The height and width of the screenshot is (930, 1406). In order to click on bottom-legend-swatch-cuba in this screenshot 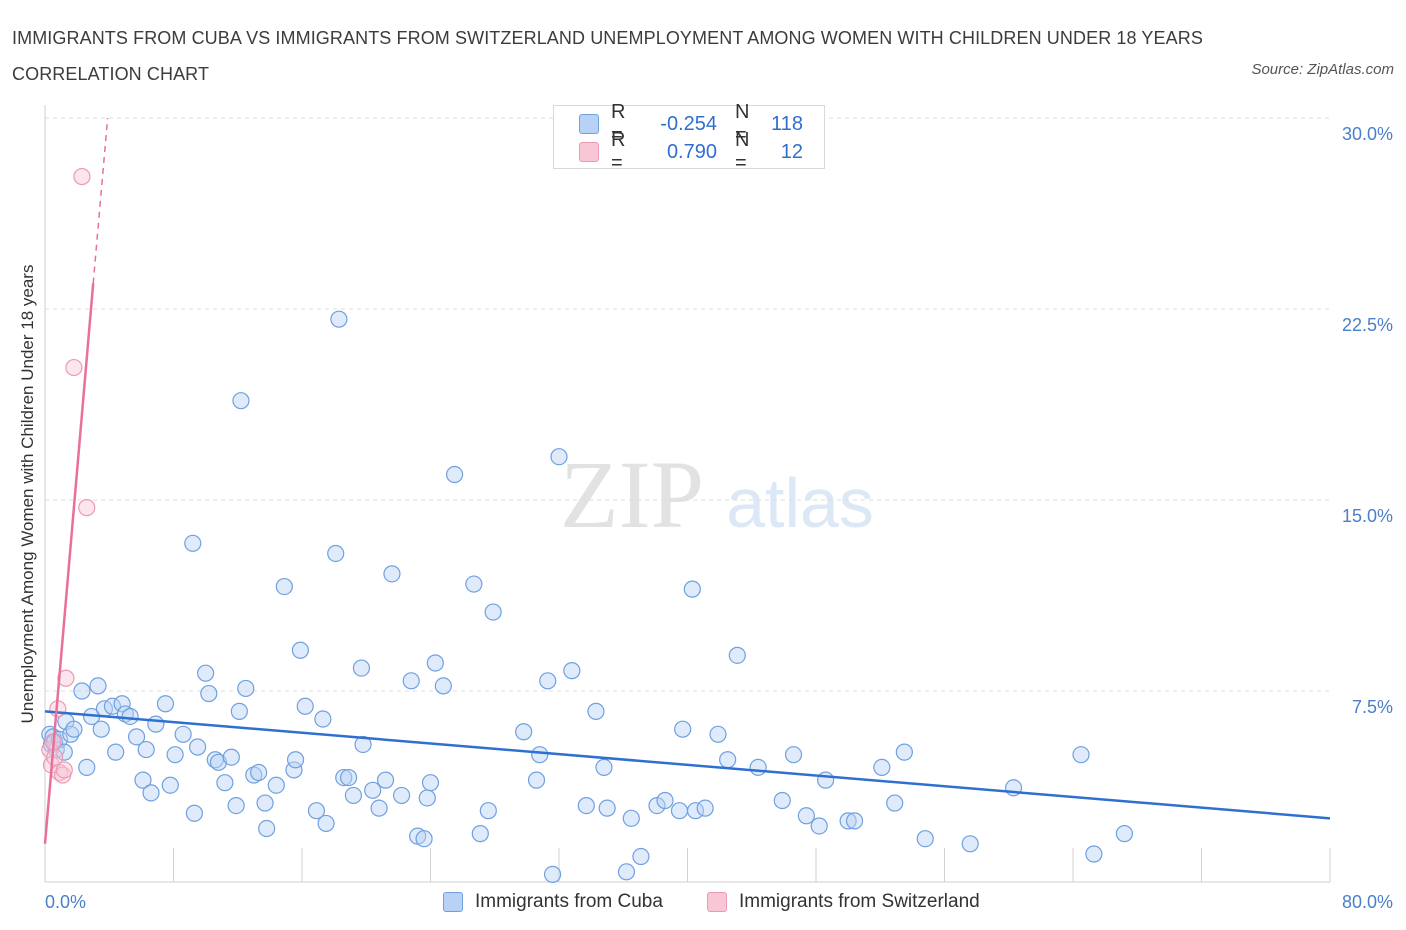, I will do `click(453, 902)`.